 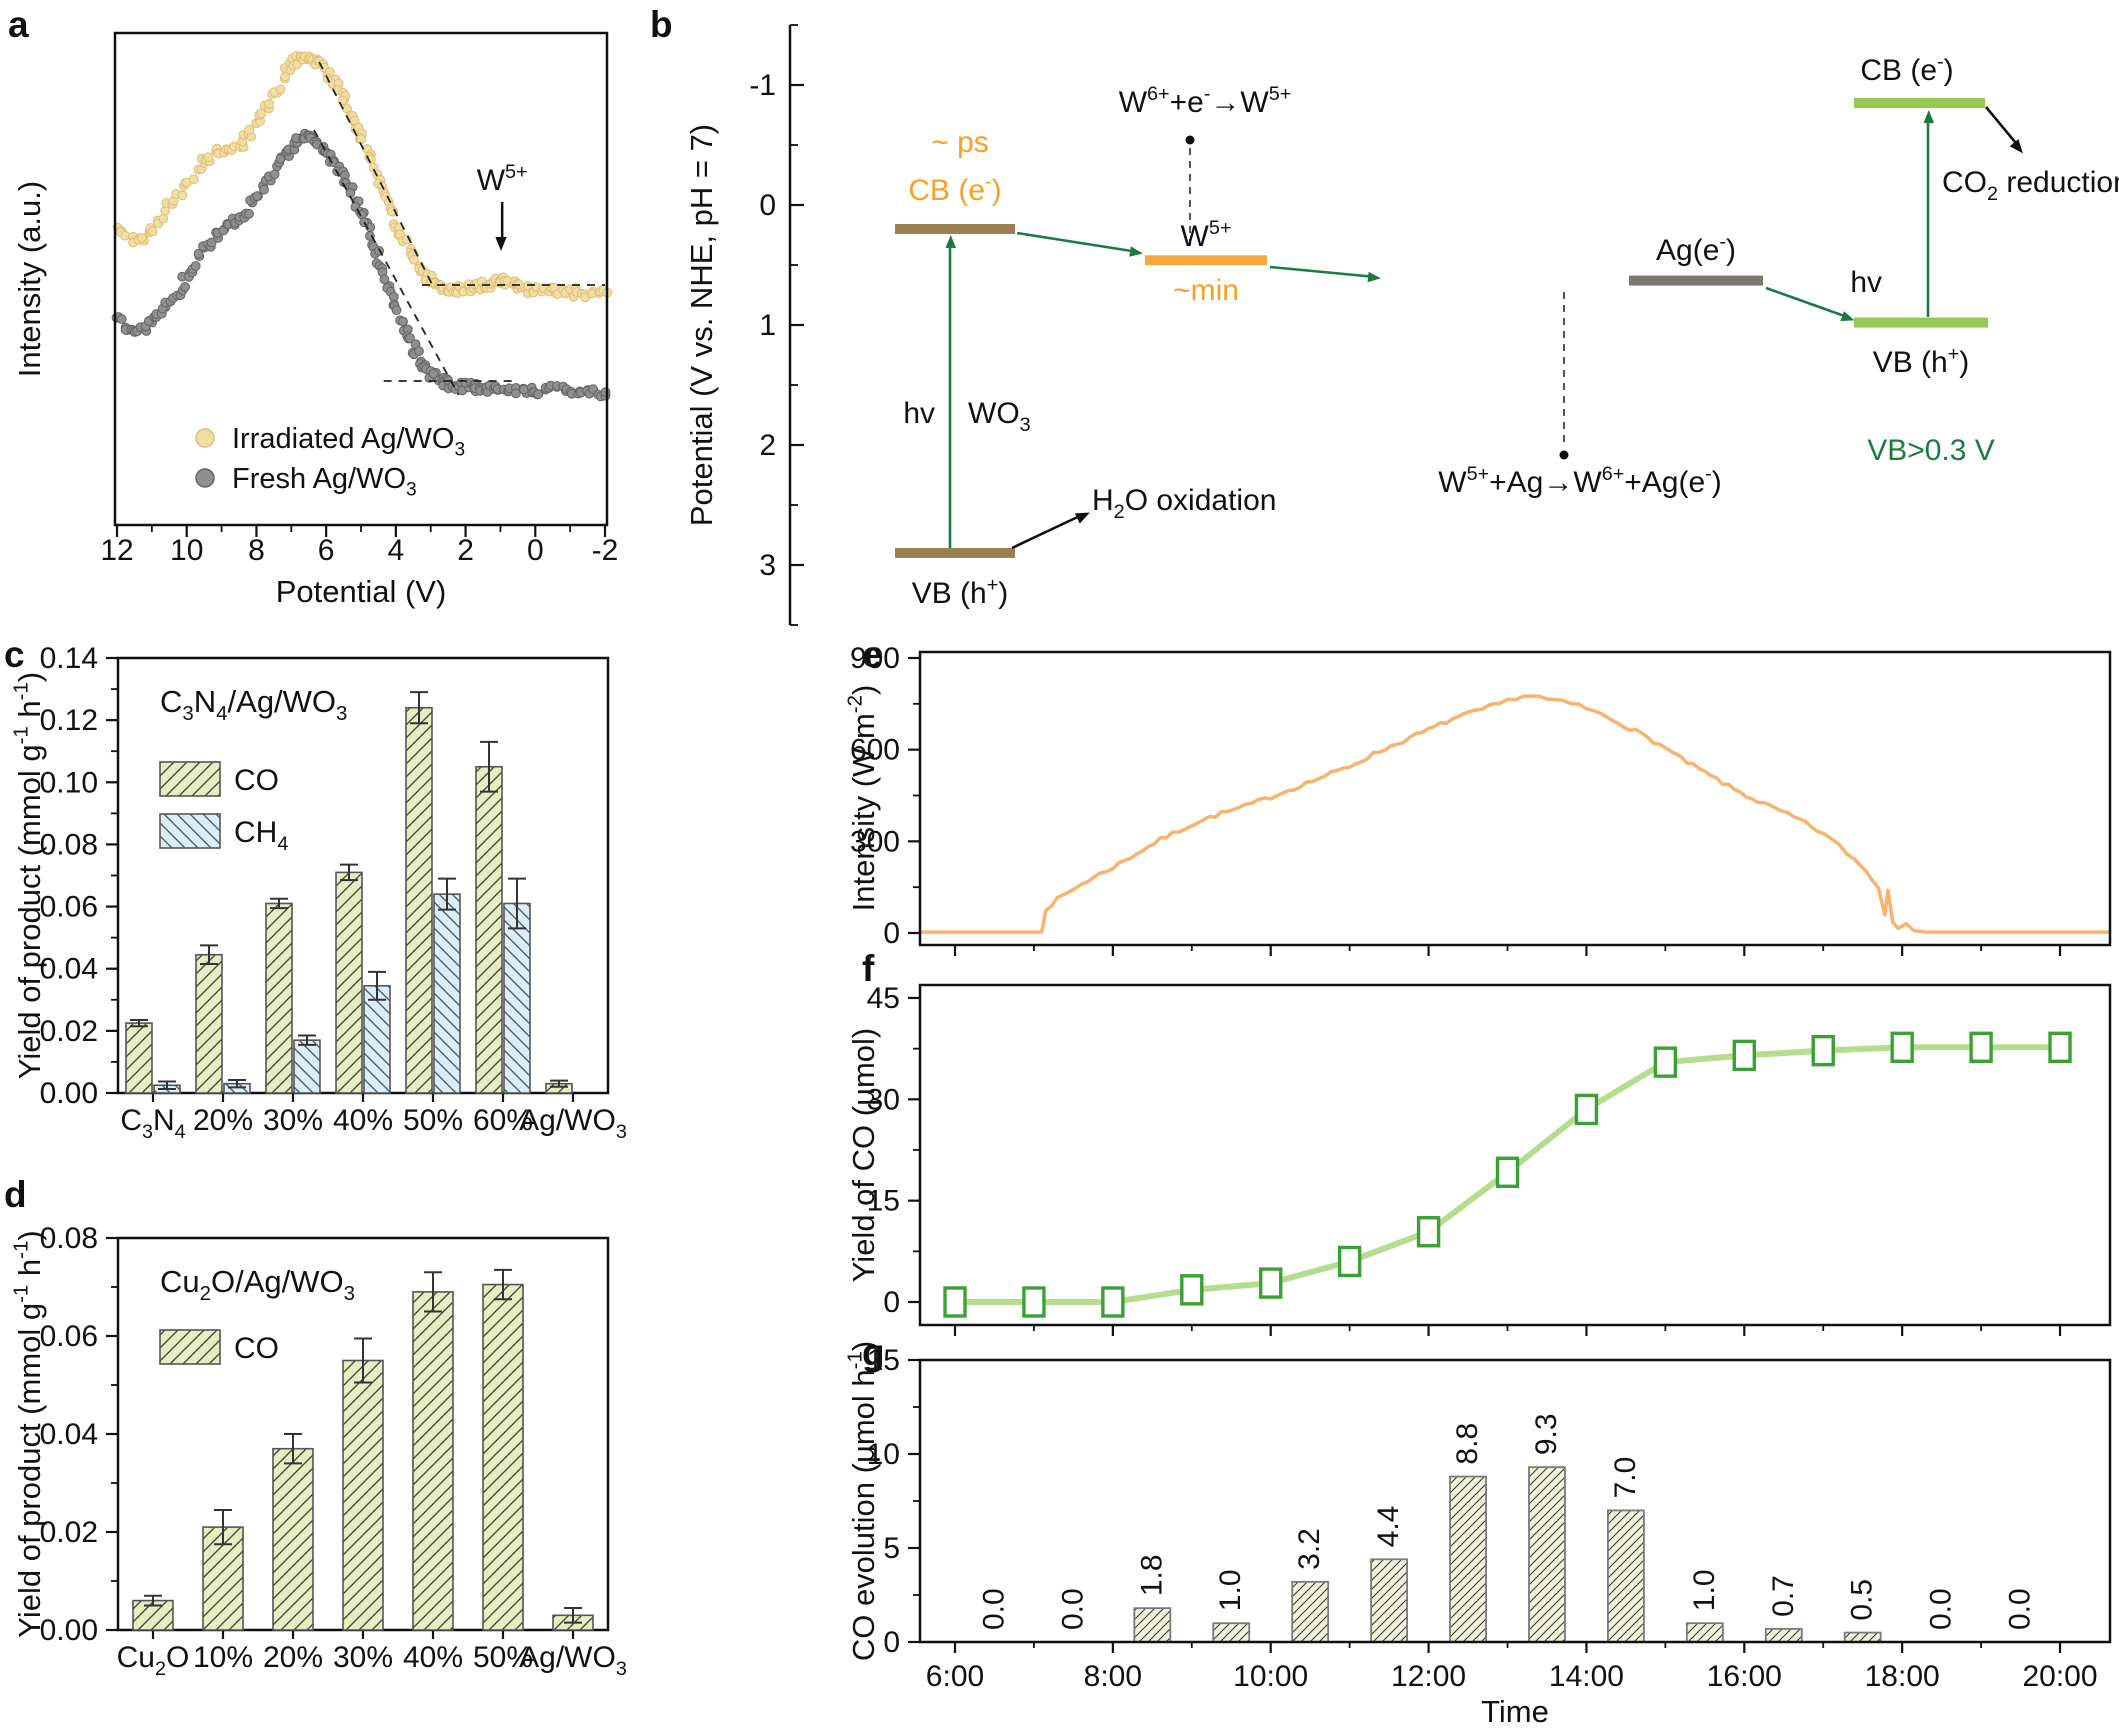 What do you see at coordinates (1206, 260) in the screenshot?
I see `level-w5-state` at bounding box center [1206, 260].